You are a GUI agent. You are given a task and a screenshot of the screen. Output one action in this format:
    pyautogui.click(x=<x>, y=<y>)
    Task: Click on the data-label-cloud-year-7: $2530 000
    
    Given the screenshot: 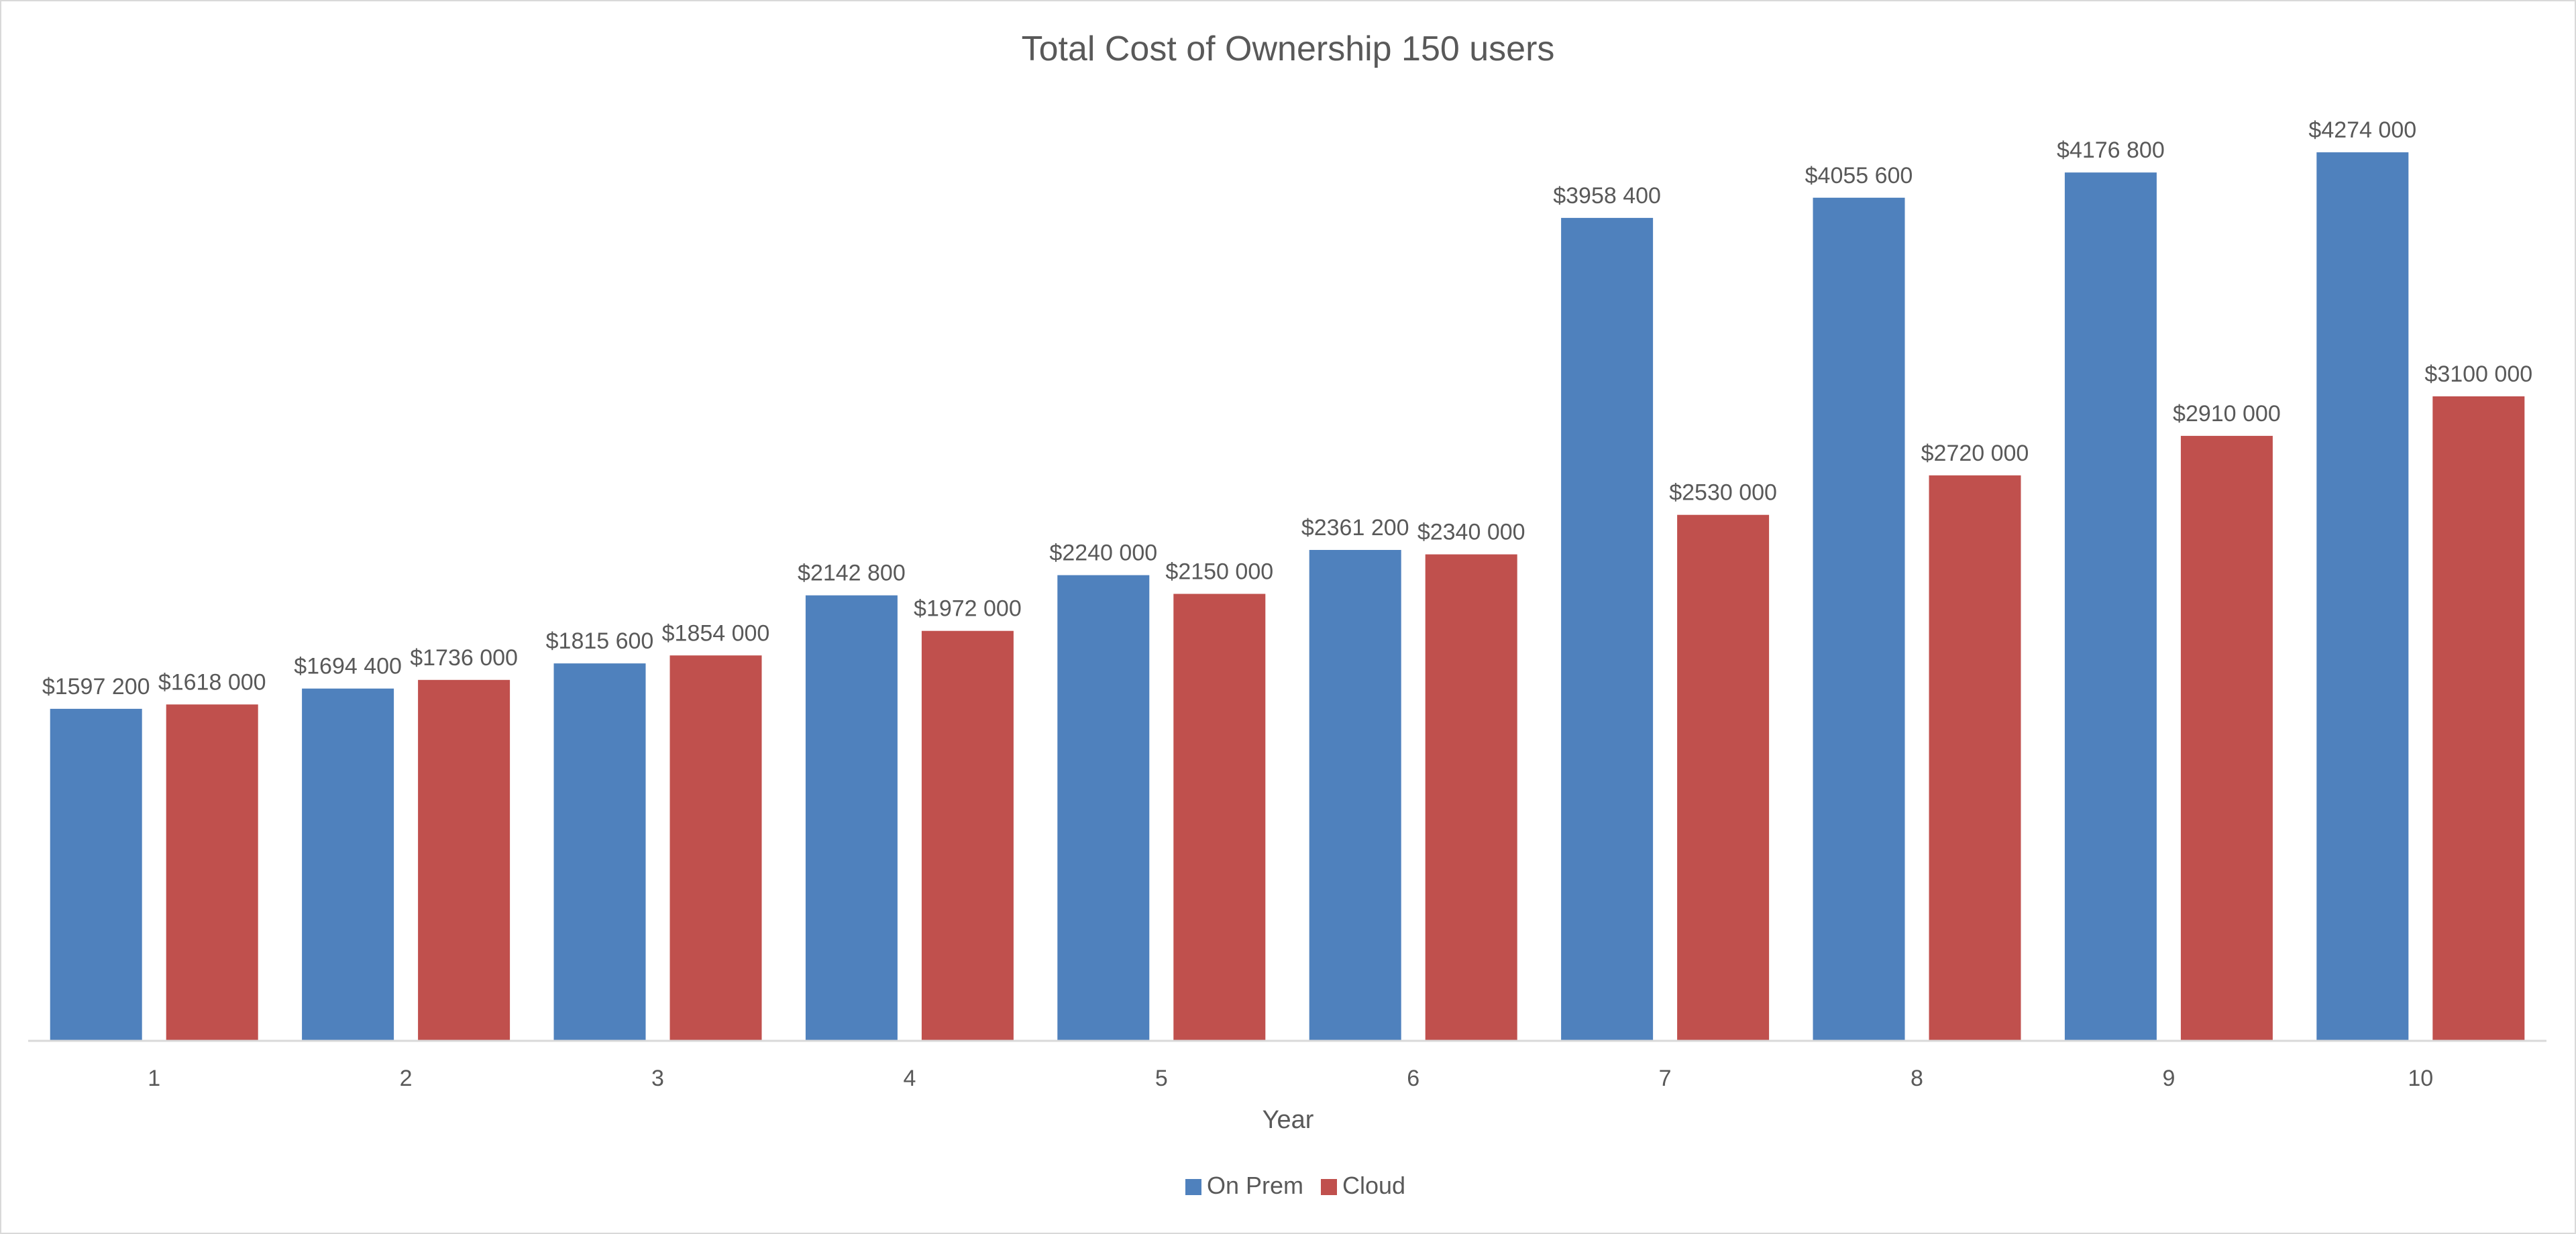 What is the action you would take?
    pyautogui.click(x=1723, y=493)
    